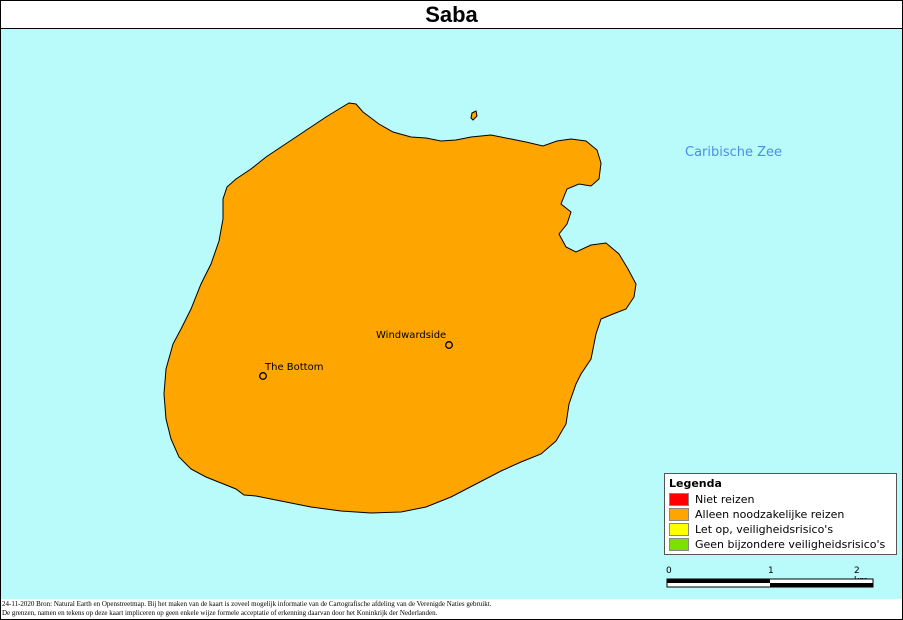  What do you see at coordinates (770, 583) in the screenshot?
I see `scalebar-graphic` at bounding box center [770, 583].